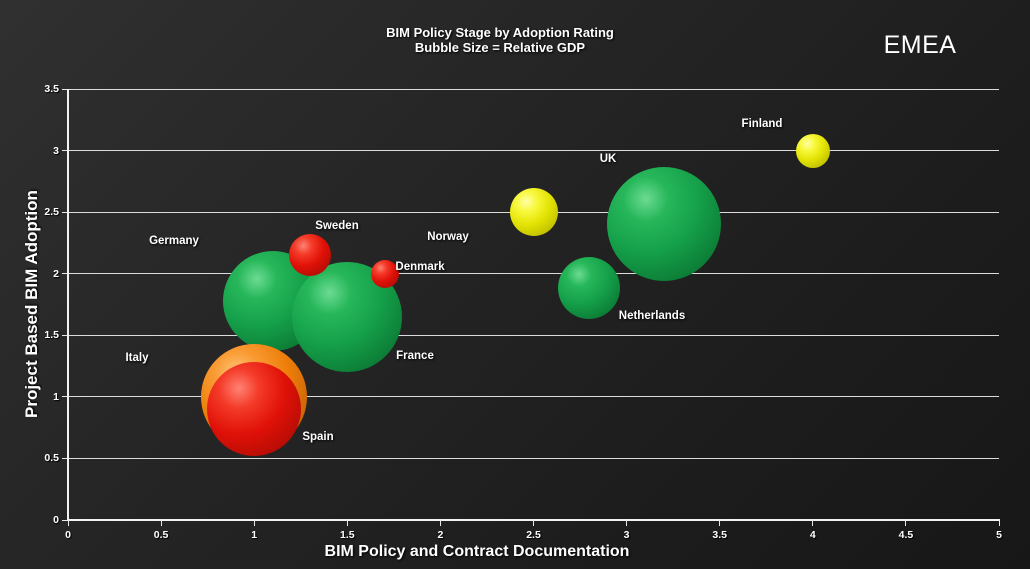 Image resolution: width=1030 pixels, height=569 pixels. Describe the element at coordinates (999, 535) in the screenshot. I see `x-tick-label-5: 5` at that location.